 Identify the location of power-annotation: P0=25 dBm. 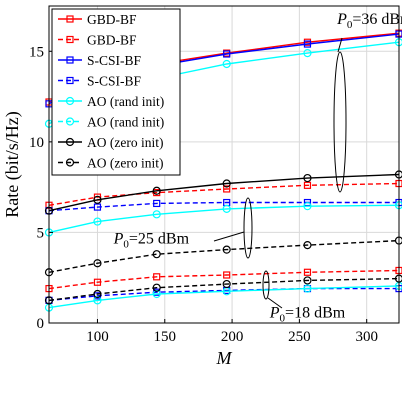
(151, 240).